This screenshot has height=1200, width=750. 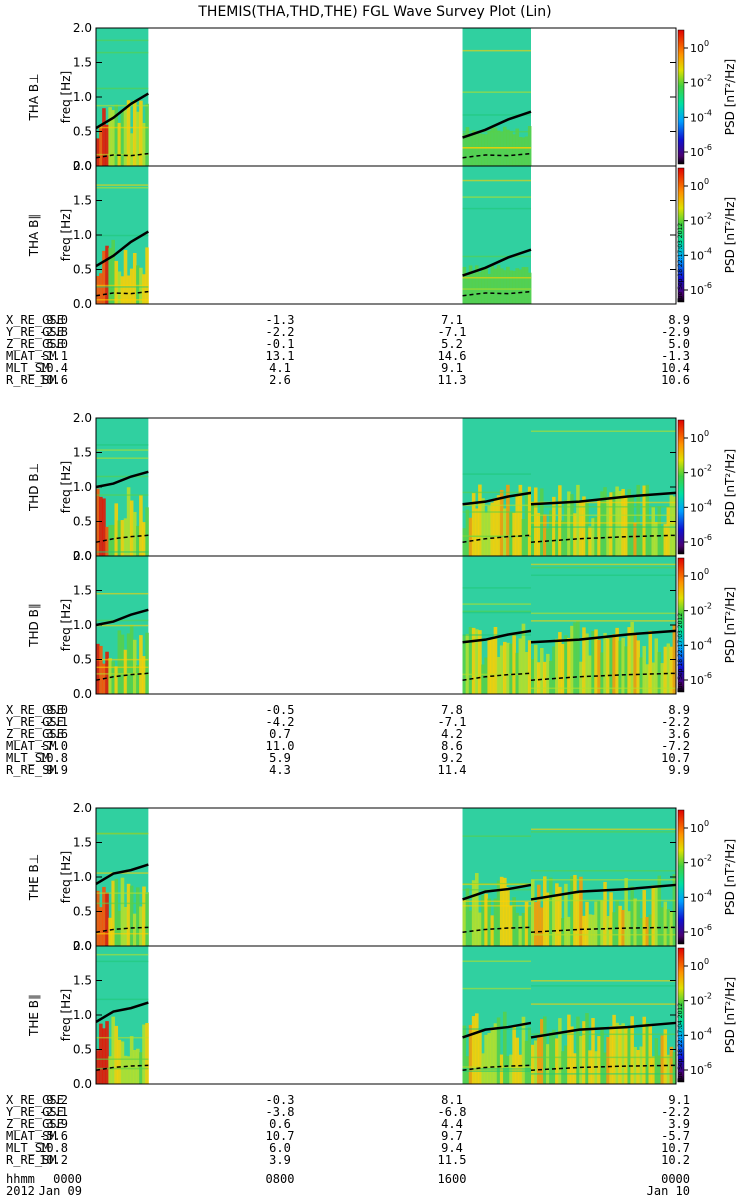 What do you see at coordinates (82, 1084) in the screenshot?
I see `y-tick-label: 0.0` at bounding box center [82, 1084].